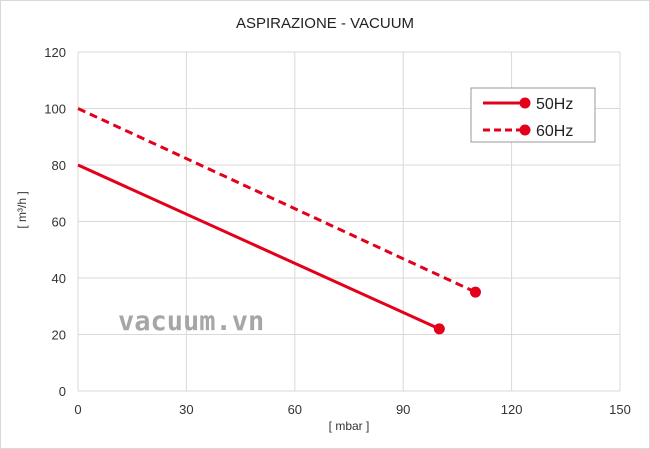 The width and height of the screenshot is (650, 449). What do you see at coordinates (55, 109) in the screenshot?
I see `y-tick-label: 100` at bounding box center [55, 109].